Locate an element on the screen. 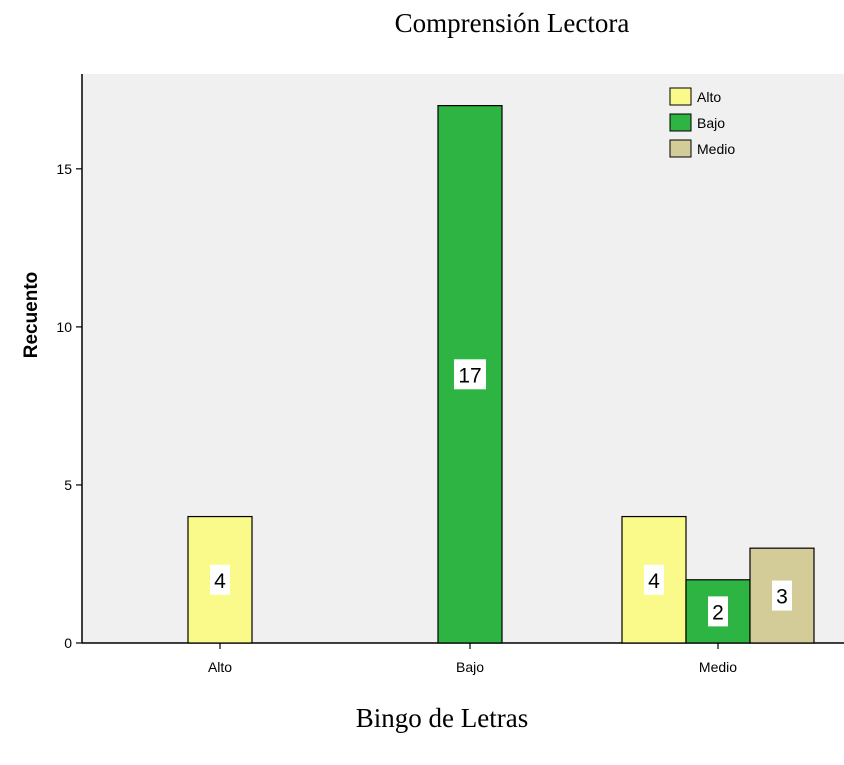 The image size is (844, 765). y-axis-label: Recuento is located at coordinates (31, 315).